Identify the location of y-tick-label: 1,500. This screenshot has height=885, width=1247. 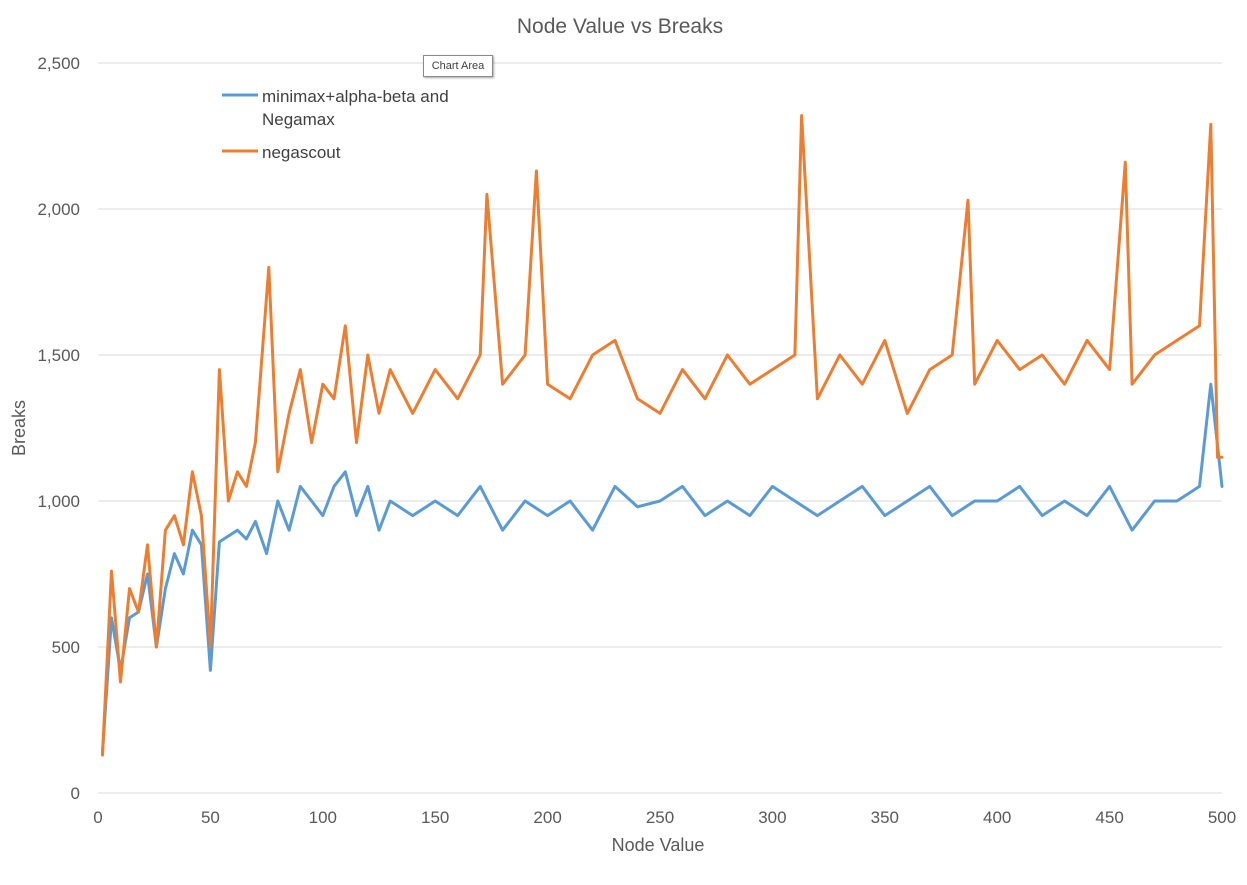
(58, 355).